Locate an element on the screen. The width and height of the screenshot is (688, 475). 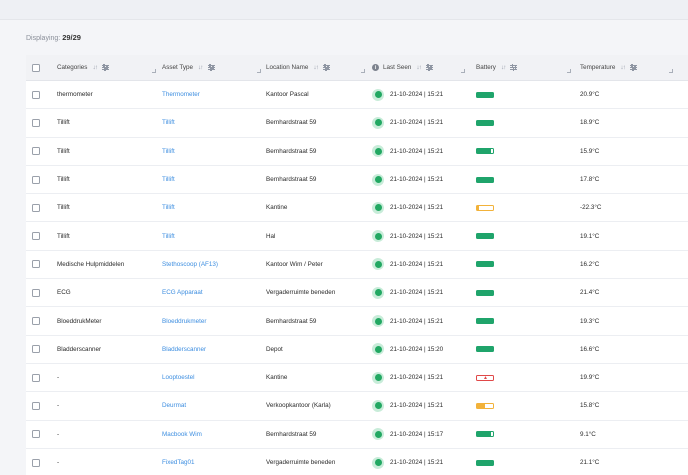
asset-type-link: Looptoestel is located at coordinates (178, 378).